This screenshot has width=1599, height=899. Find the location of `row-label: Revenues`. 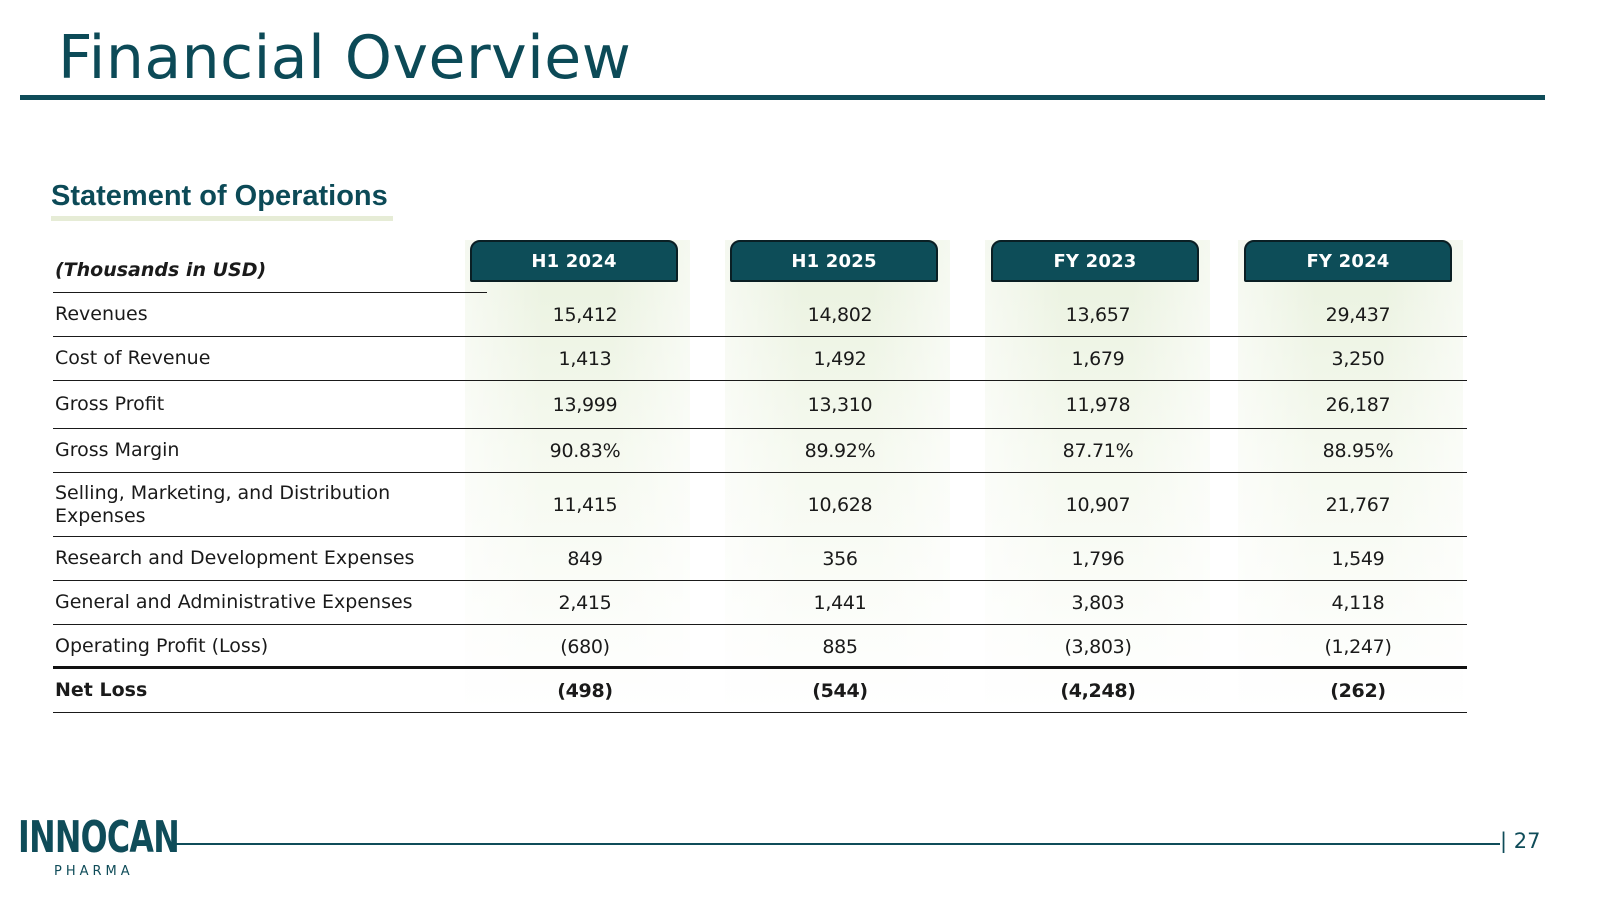

row-label: Revenues is located at coordinates (101, 314).